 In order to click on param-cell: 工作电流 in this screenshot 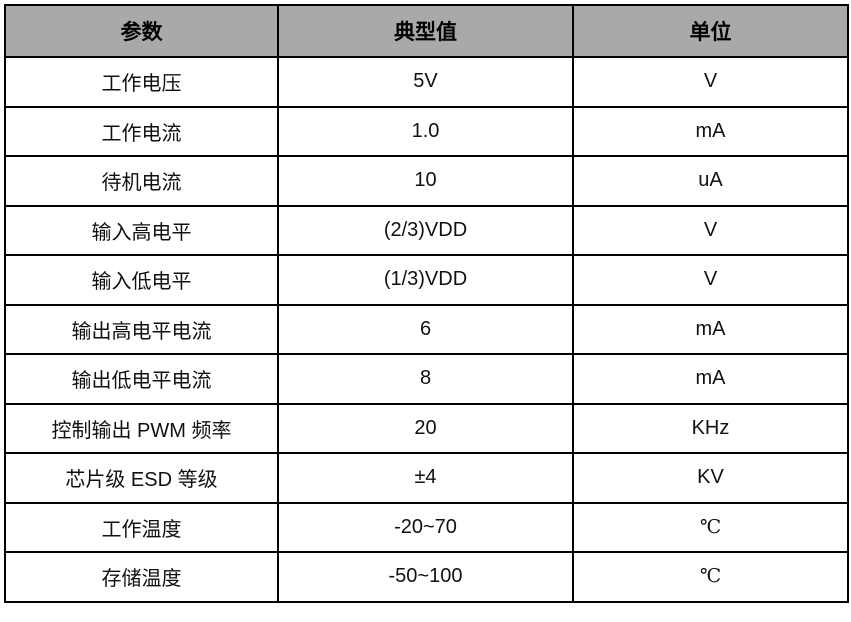, I will do `click(141, 131)`.